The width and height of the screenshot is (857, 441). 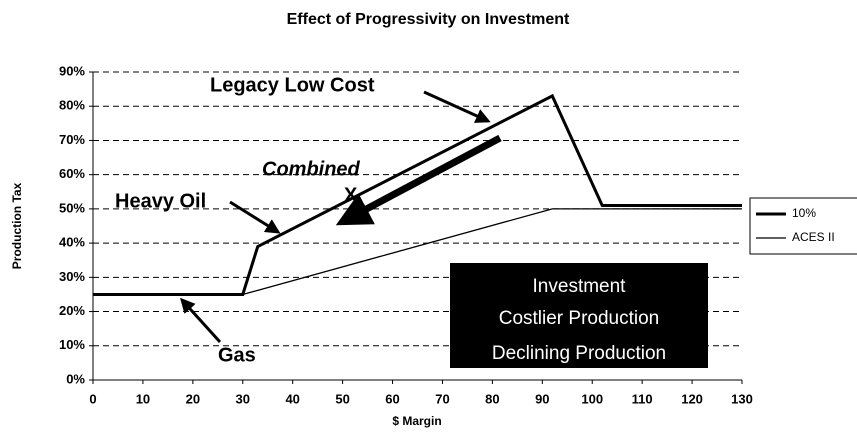 I want to click on y-tick-label: 90%, so click(x=72, y=70).